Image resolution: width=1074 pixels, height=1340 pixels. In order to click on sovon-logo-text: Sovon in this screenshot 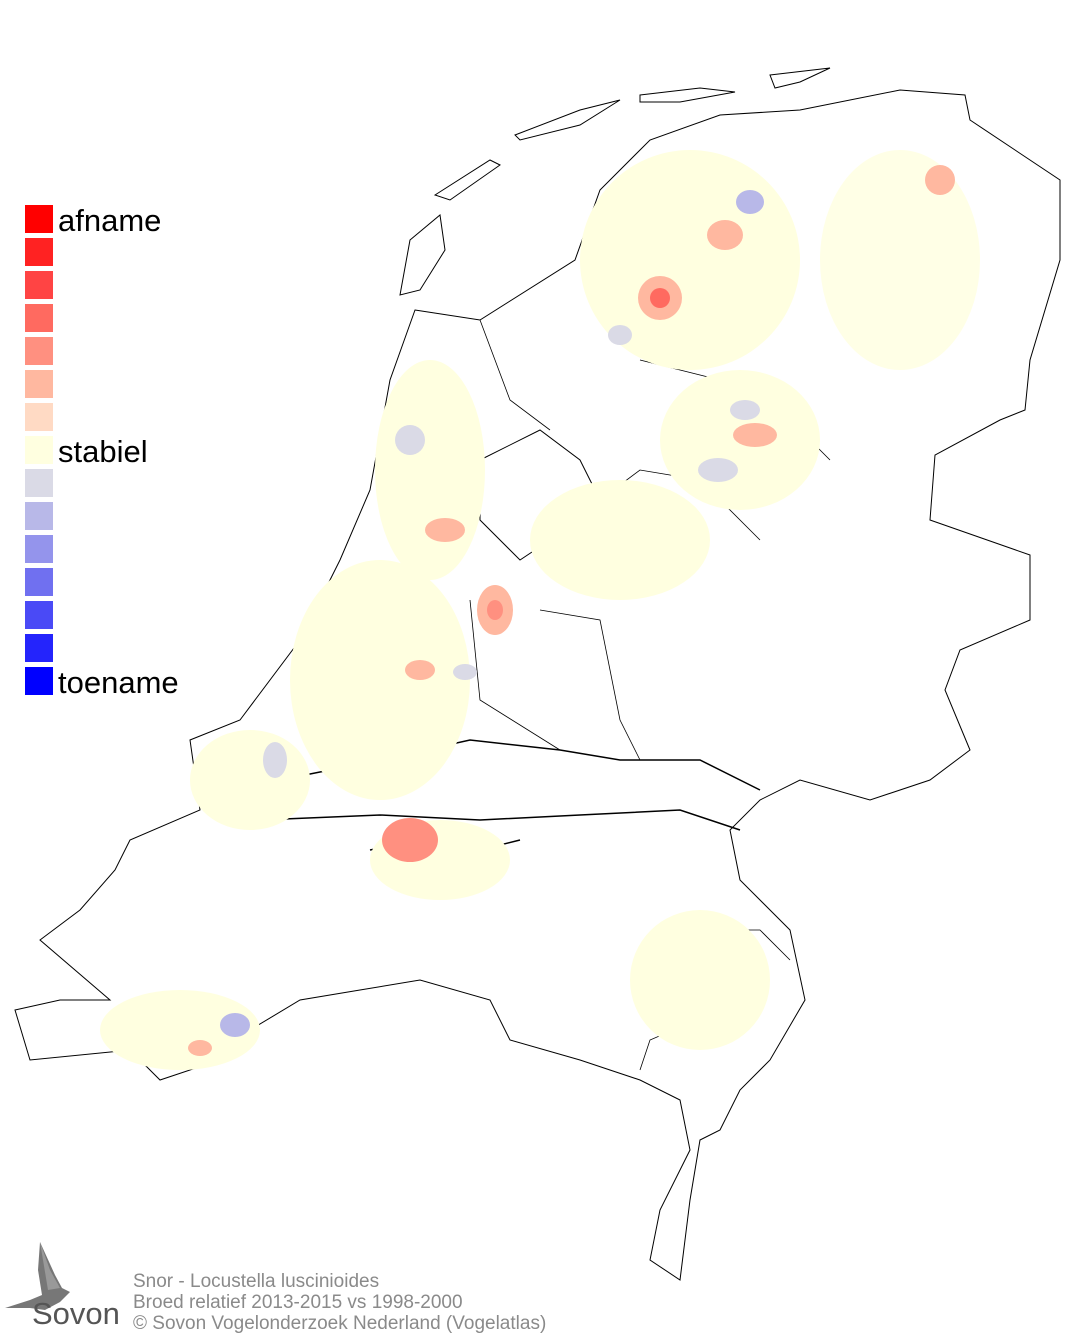, I will do `click(76, 1313)`.